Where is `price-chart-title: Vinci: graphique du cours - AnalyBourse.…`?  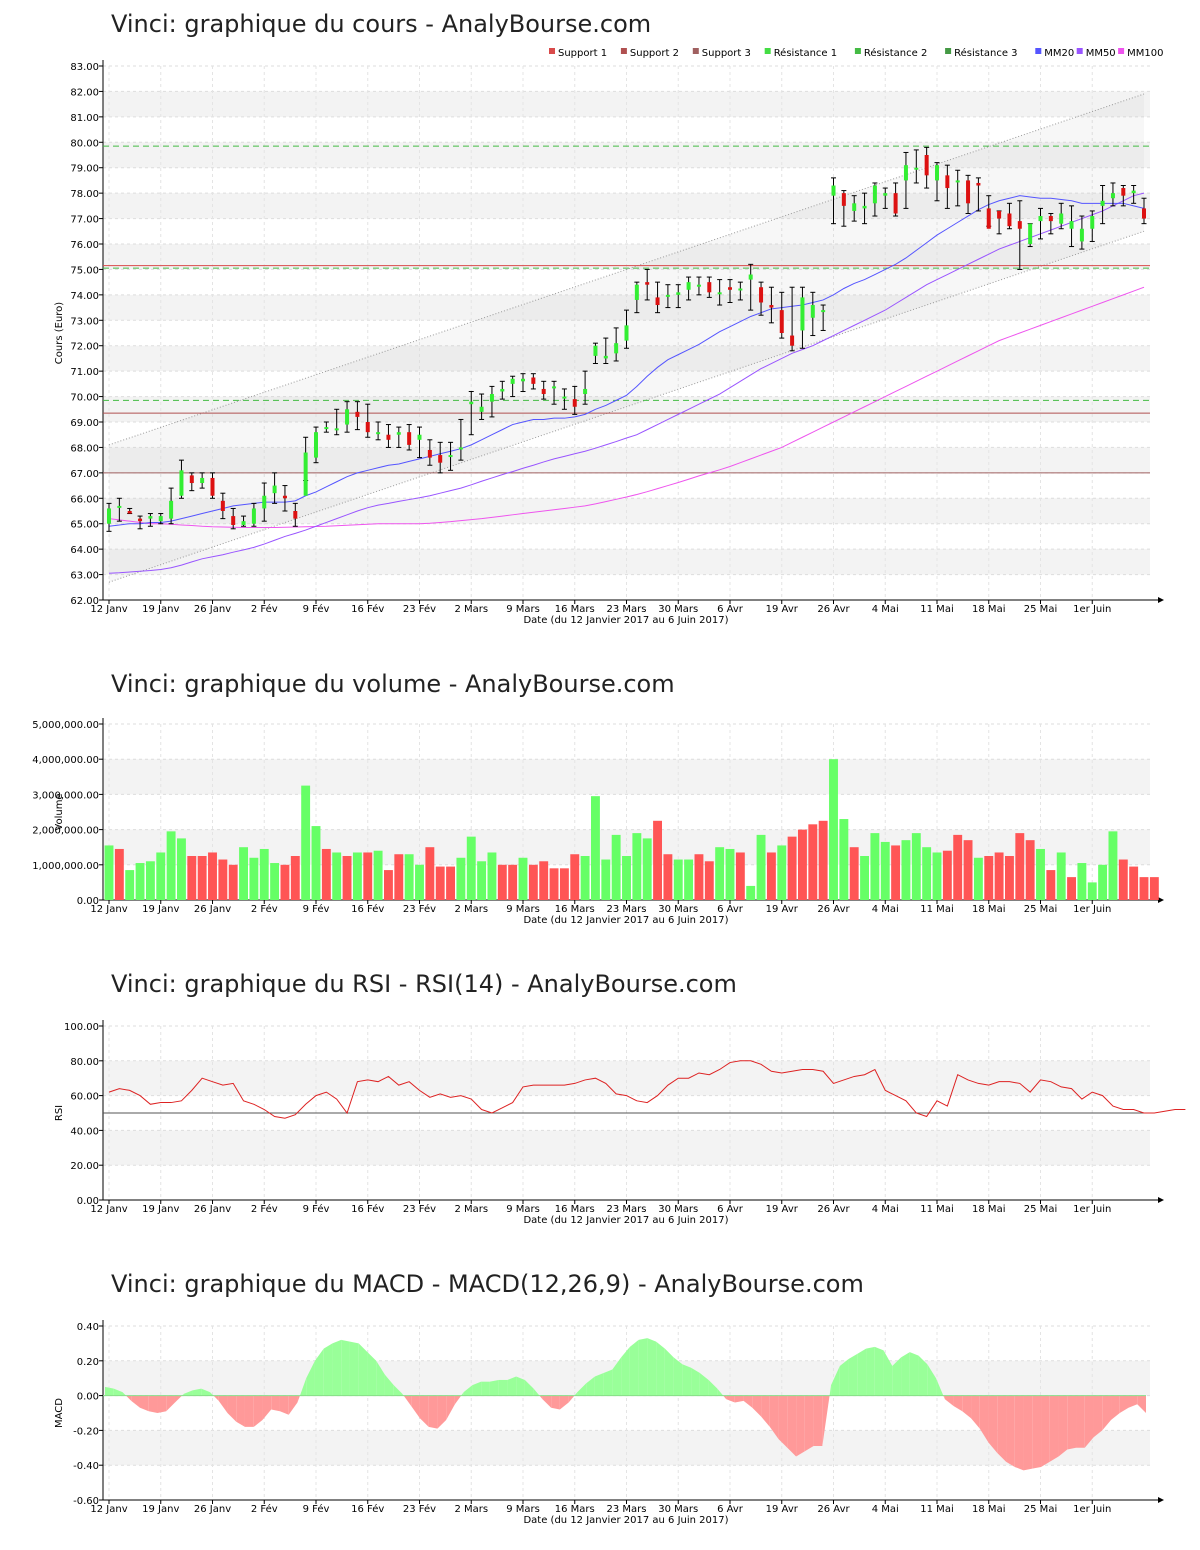
price-chart-title: Vinci: graphique du cours - AnalyBourse.… is located at coordinates (381, 24).